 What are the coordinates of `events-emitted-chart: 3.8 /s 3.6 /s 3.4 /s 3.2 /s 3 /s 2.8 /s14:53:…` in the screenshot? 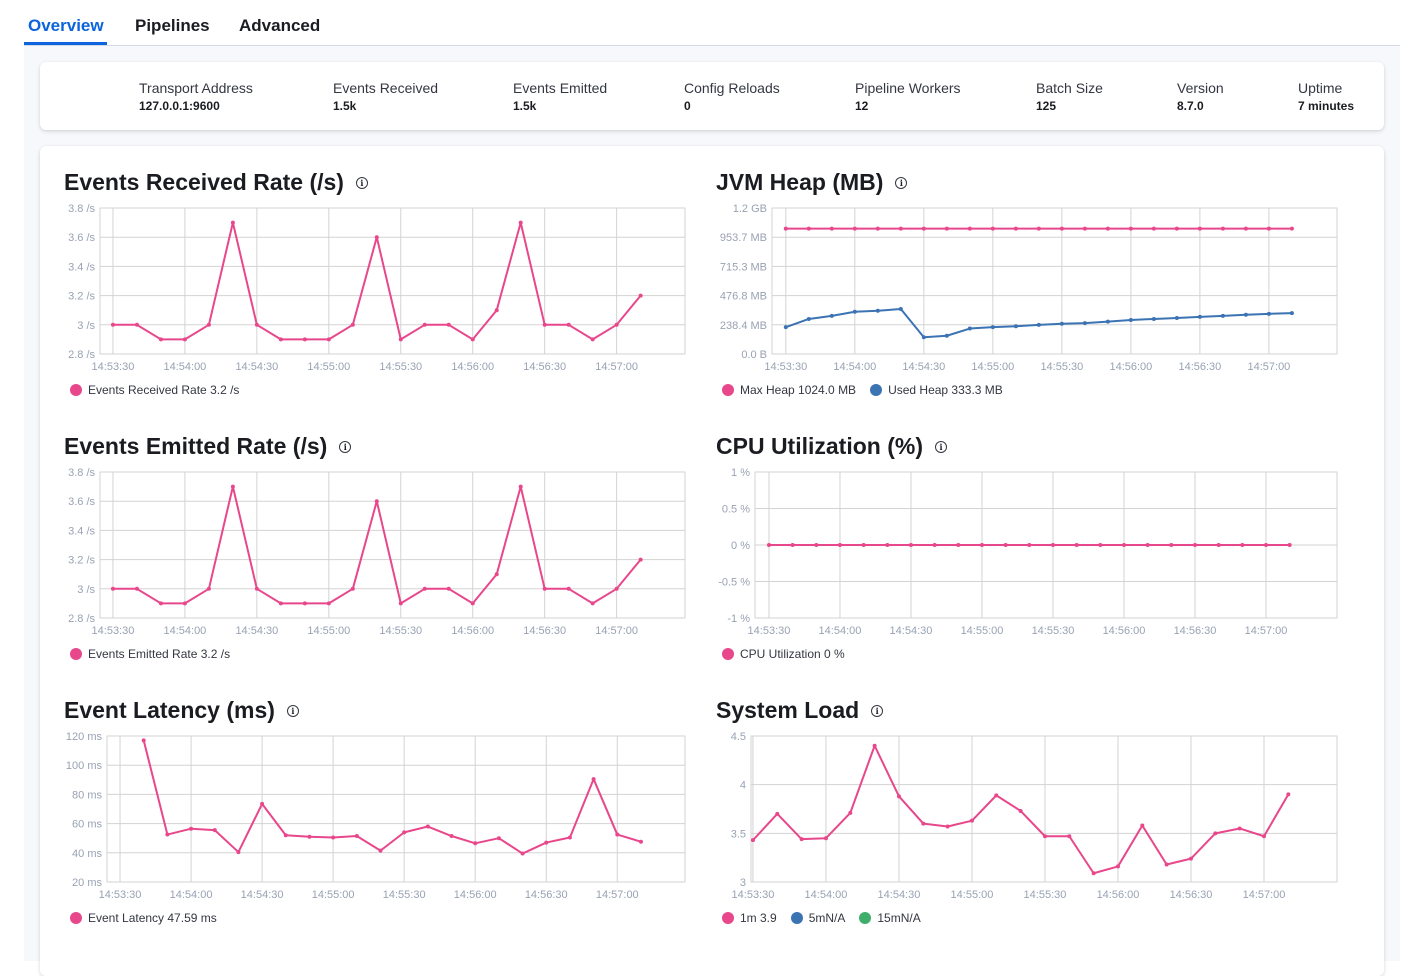 It's located at (377, 552).